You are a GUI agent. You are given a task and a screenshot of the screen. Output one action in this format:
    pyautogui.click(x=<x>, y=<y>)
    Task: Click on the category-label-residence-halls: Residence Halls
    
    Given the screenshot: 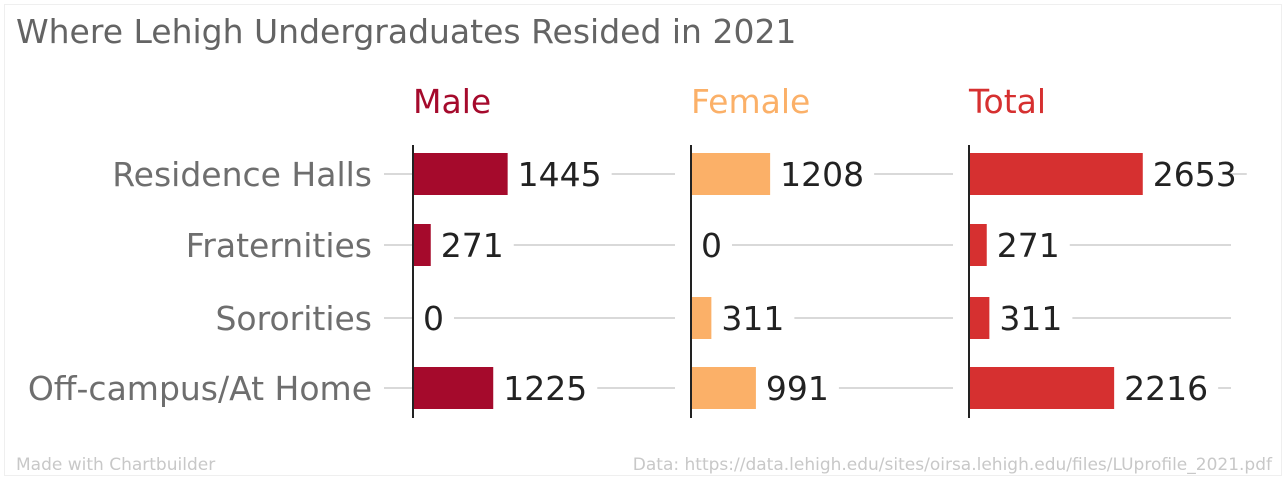 What is the action you would take?
    pyautogui.click(x=242, y=174)
    